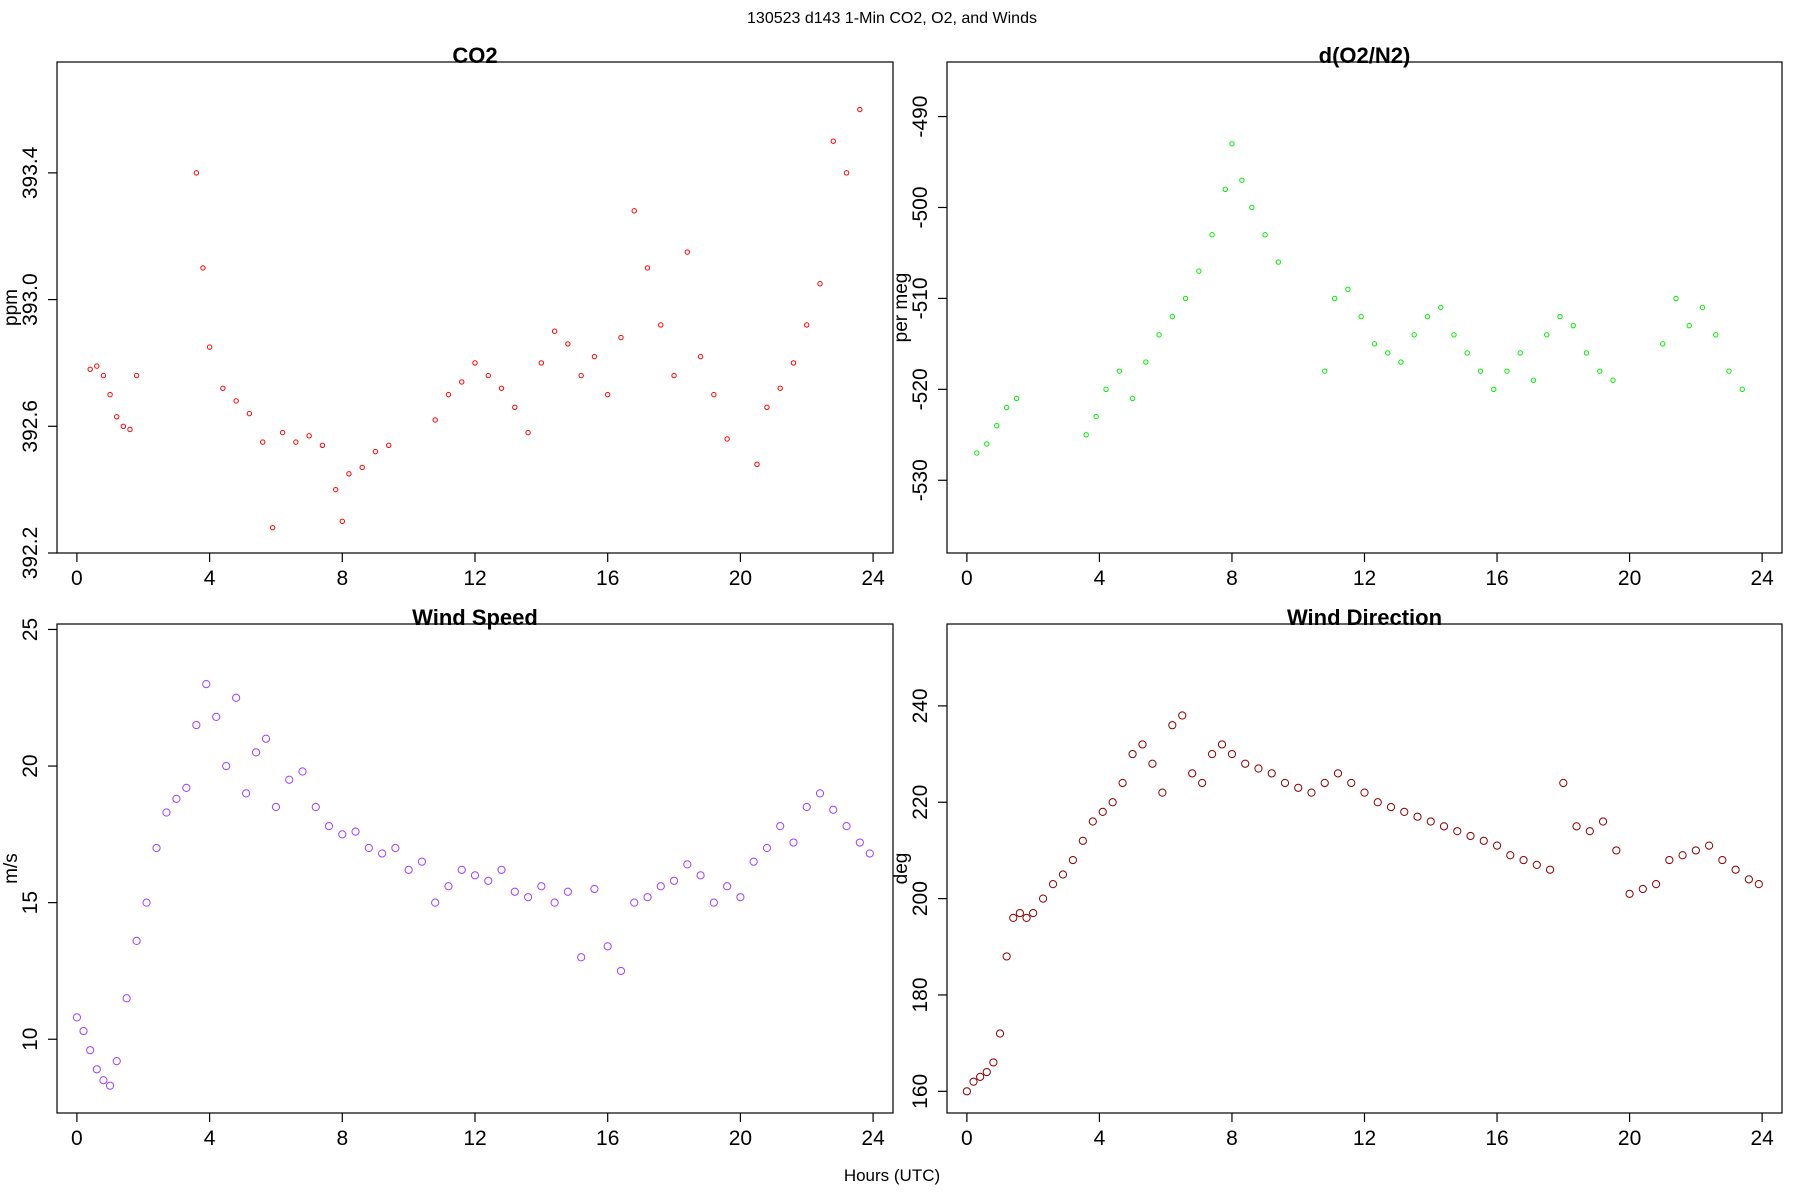 This screenshot has height=1200, width=1800. Describe the element at coordinates (1100, 1138) in the screenshot. I see `wind_dir-xtick-label: 4` at that location.